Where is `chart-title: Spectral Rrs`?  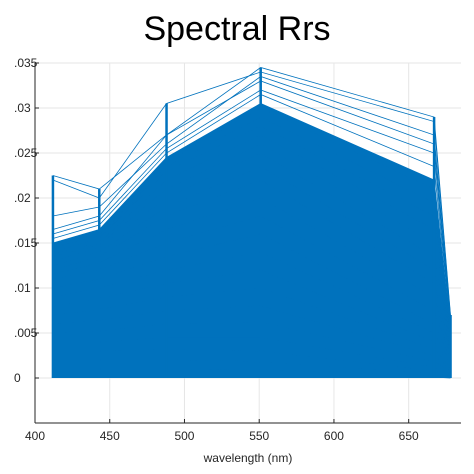 chart-title: Spectral Rrs is located at coordinates (237, 29).